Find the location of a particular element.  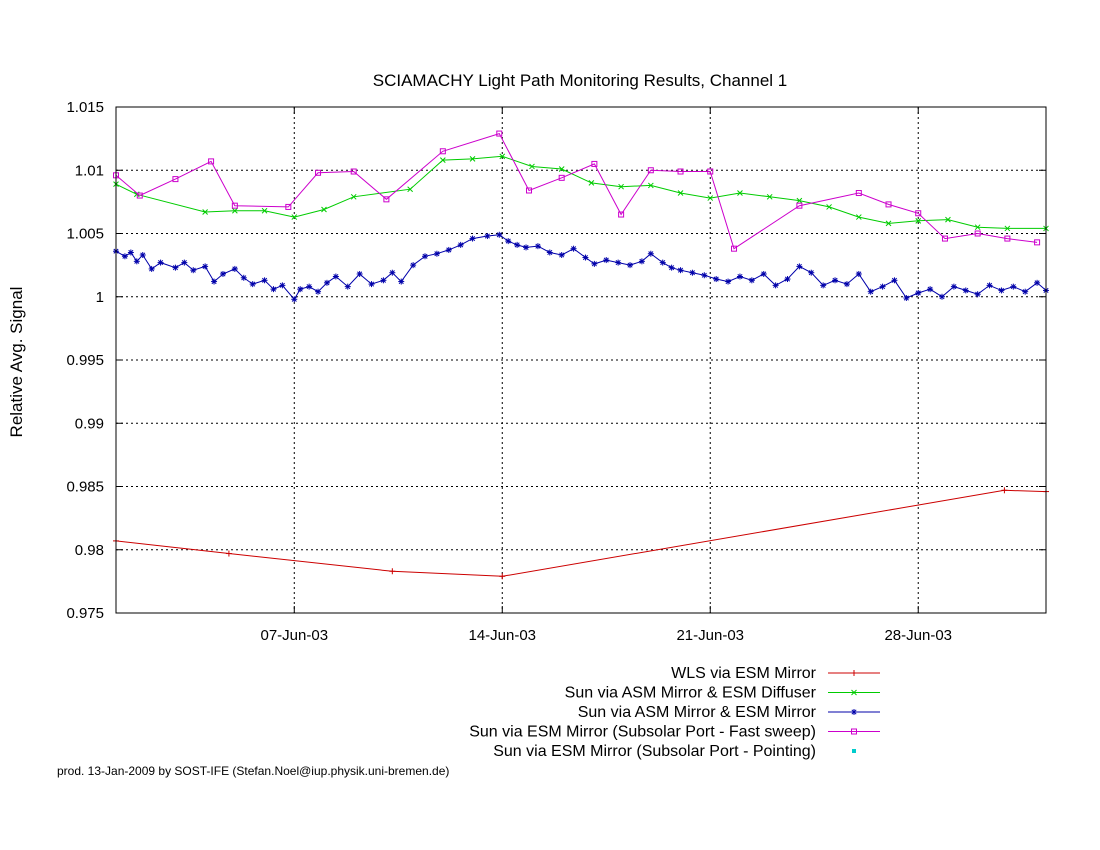

legend-label: Sun via ASM Mirror & ESM Diffuser is located at coordinates (691, 693).